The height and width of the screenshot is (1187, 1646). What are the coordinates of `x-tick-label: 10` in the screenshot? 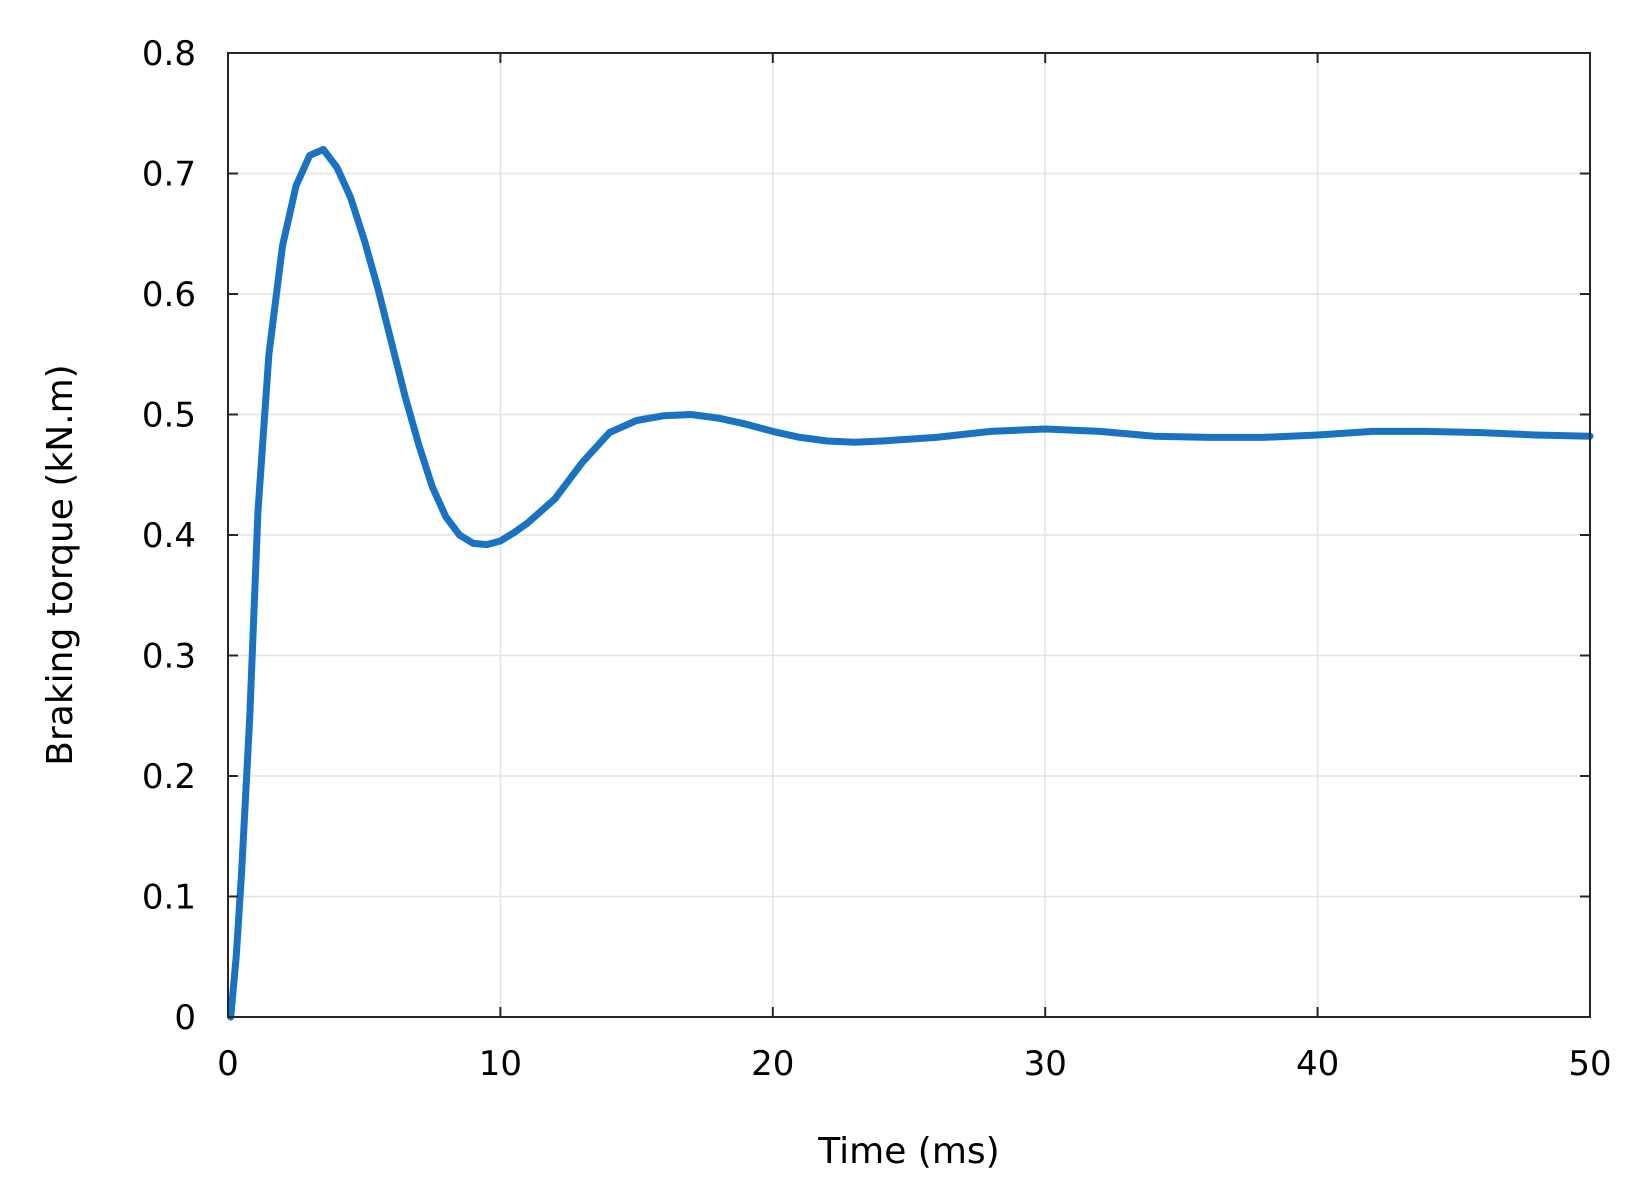 It's located at (500, 1064).